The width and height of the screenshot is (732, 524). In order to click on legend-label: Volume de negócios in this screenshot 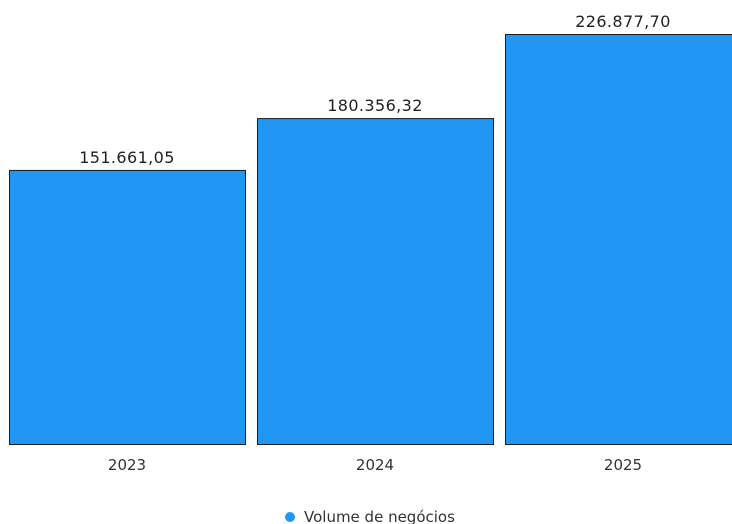, I will do `click(379, 516)`.